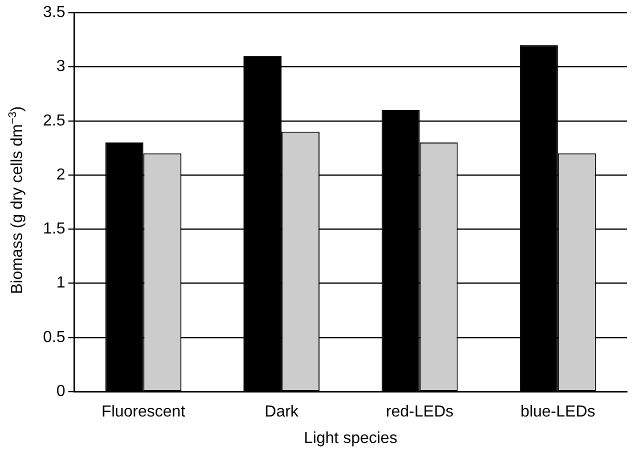  What do you see at coordinates (558, 412) in the screenshot?
I see `x-tick-label: blue-LEDs` at bounding box center [558, 412].